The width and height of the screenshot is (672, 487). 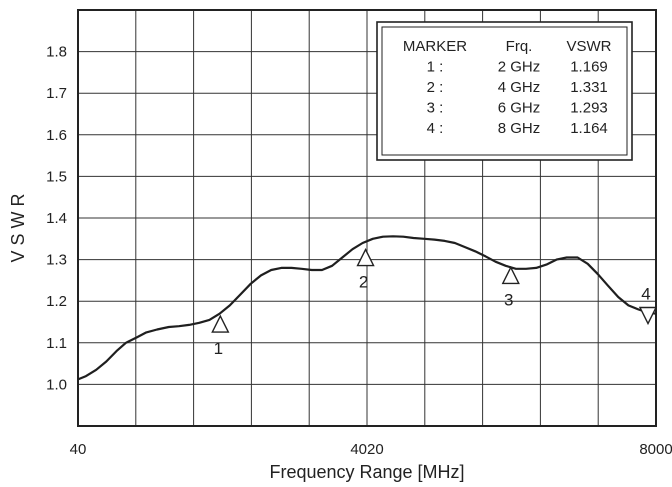 I want to click on x-tick-label: 8000, so click(x=655, y=449).